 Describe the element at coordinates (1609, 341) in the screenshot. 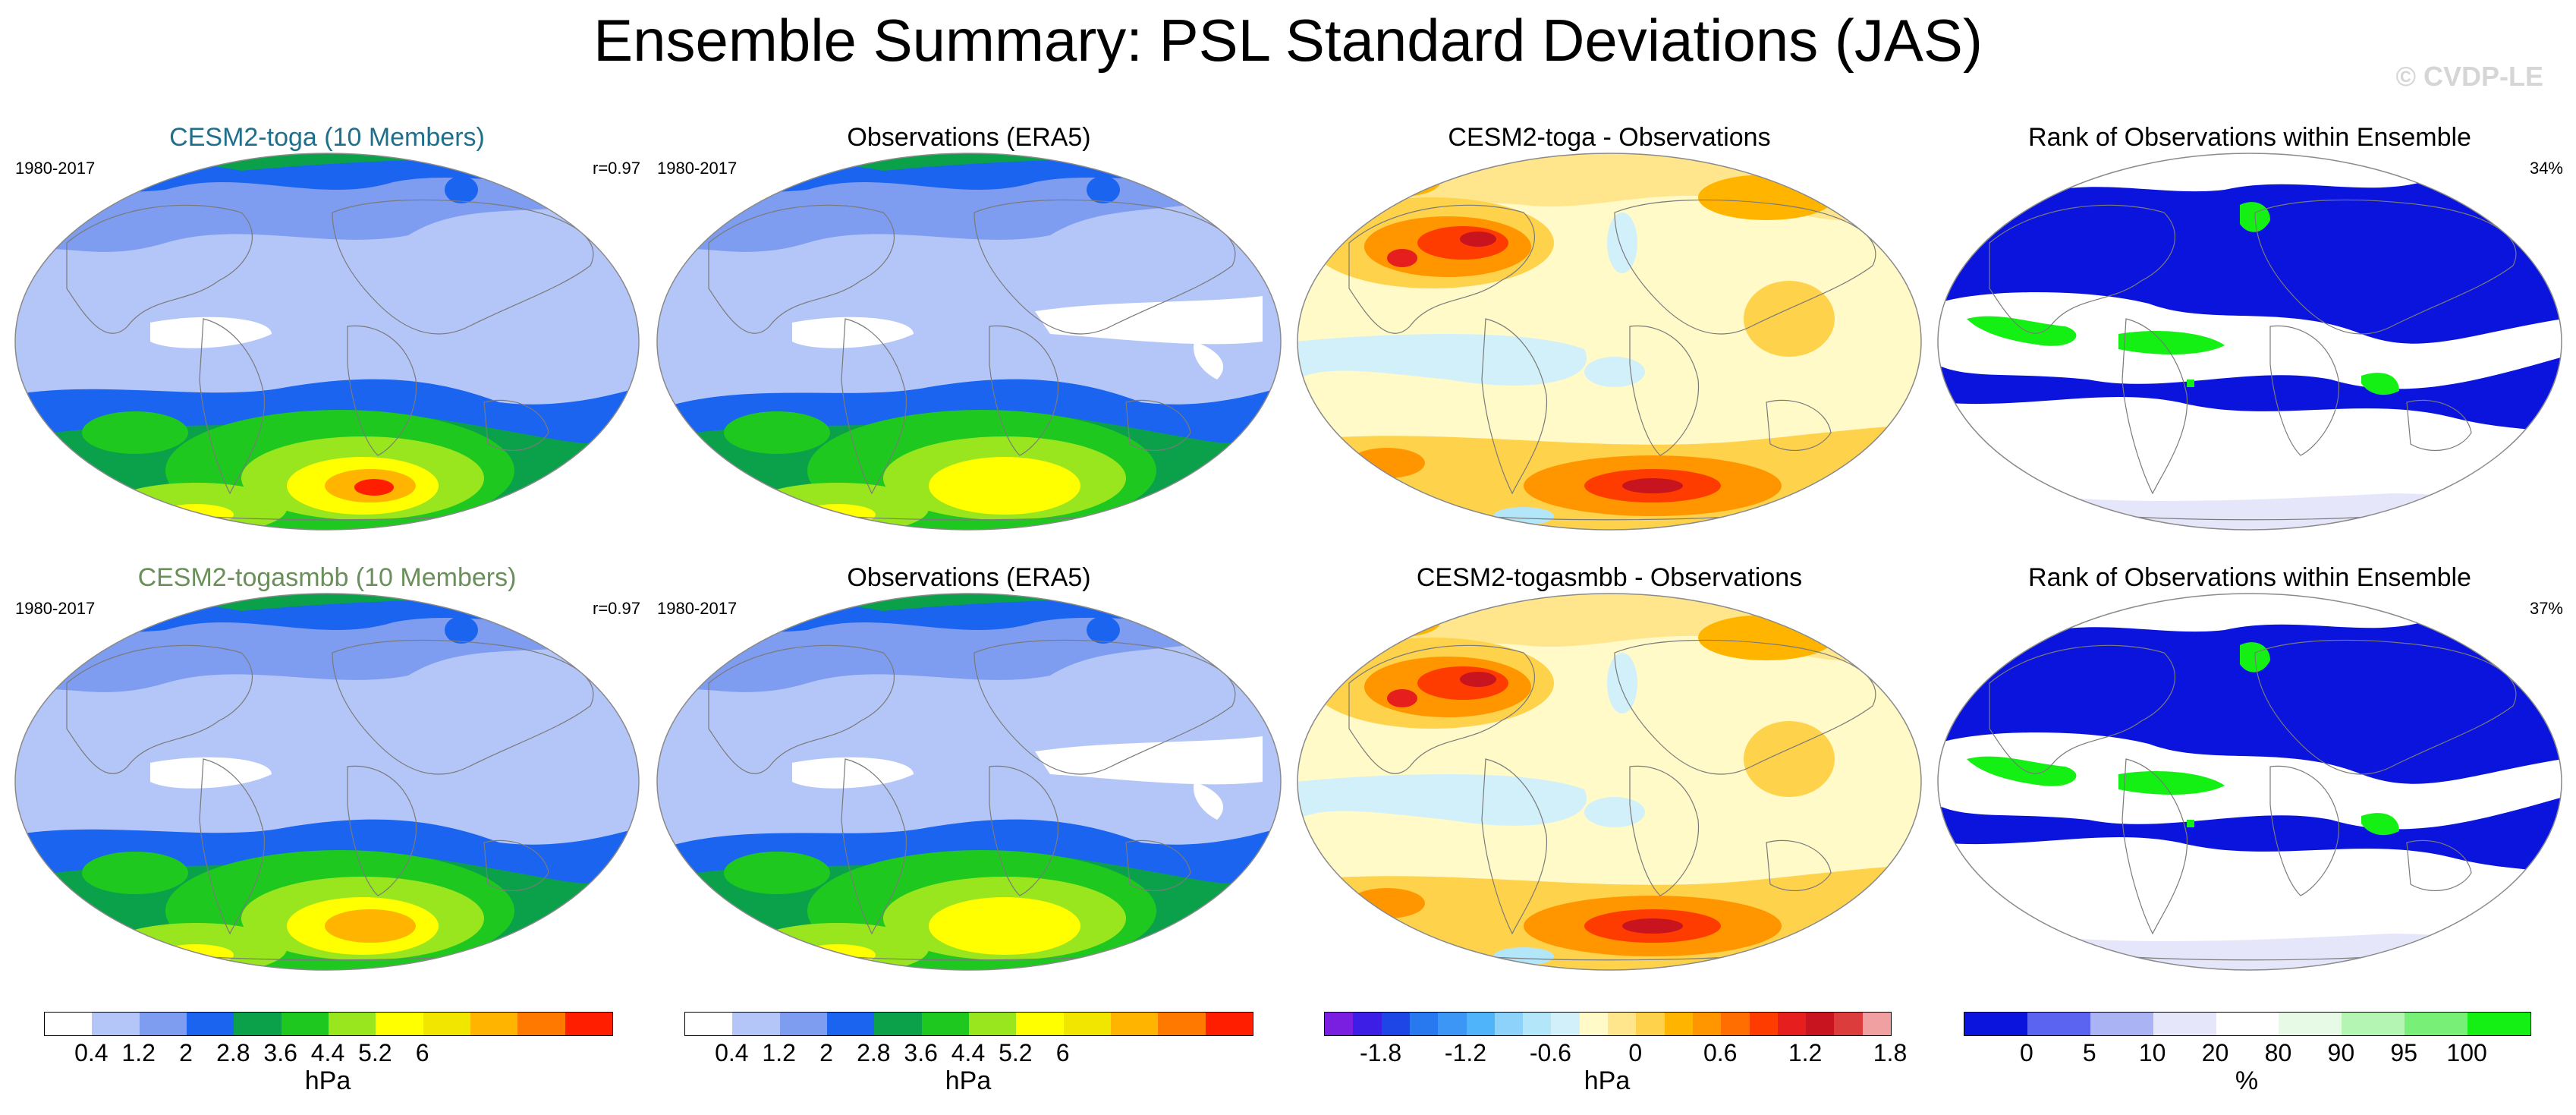

I see `map-diff-row1` at that location.